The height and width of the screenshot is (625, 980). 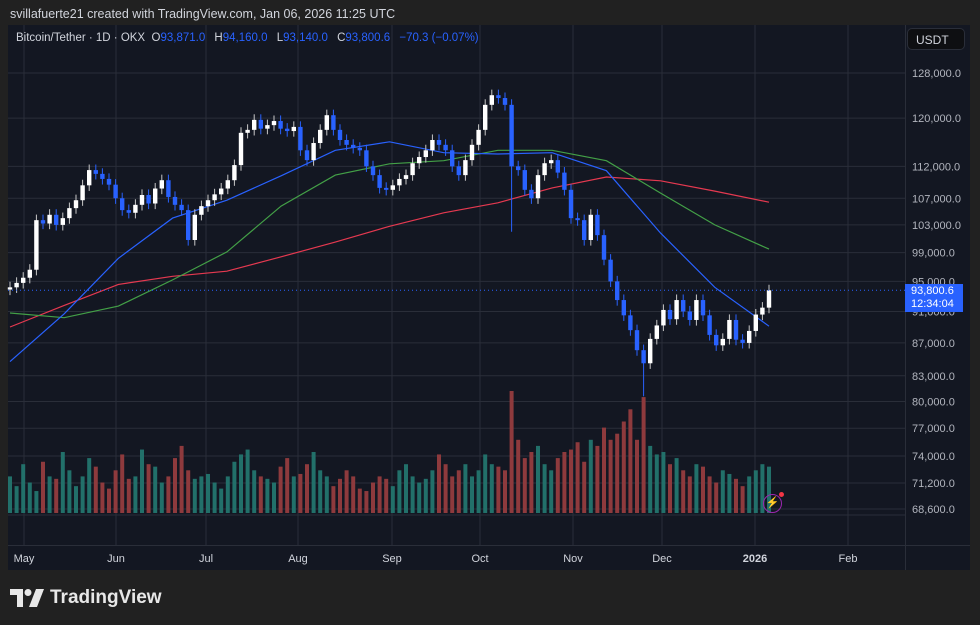 I want to click on currency-button: USDT, so click(x=936, y=39).